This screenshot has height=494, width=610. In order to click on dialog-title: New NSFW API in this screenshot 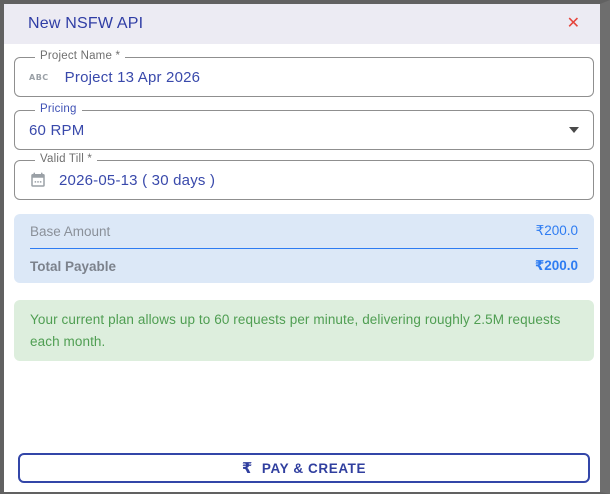, I will do `click(86, 23)`.